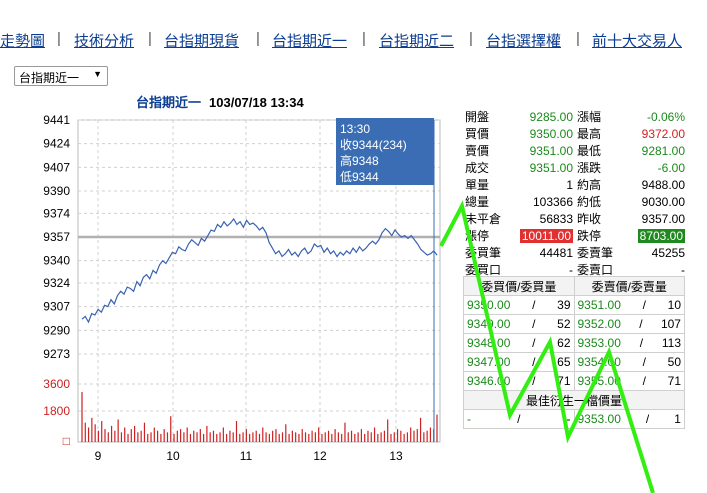 The height and width of the screenshot is (493, 707). What do you see at coordinates (629, 305) in the screenshot?
I see `ask-level: 9351.00 / 10` at bounding box center [629, 305].